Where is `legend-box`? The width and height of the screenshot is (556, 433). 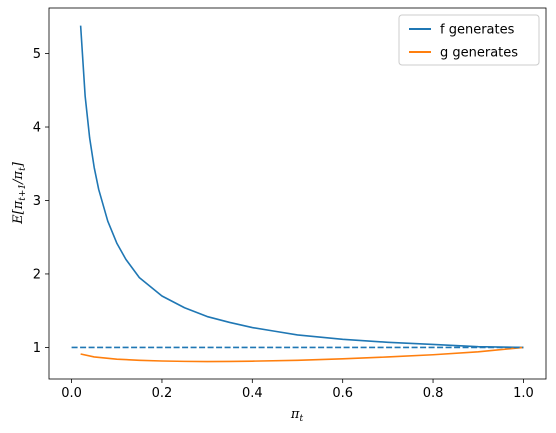
legend-box is located at coordinates (469, 40).